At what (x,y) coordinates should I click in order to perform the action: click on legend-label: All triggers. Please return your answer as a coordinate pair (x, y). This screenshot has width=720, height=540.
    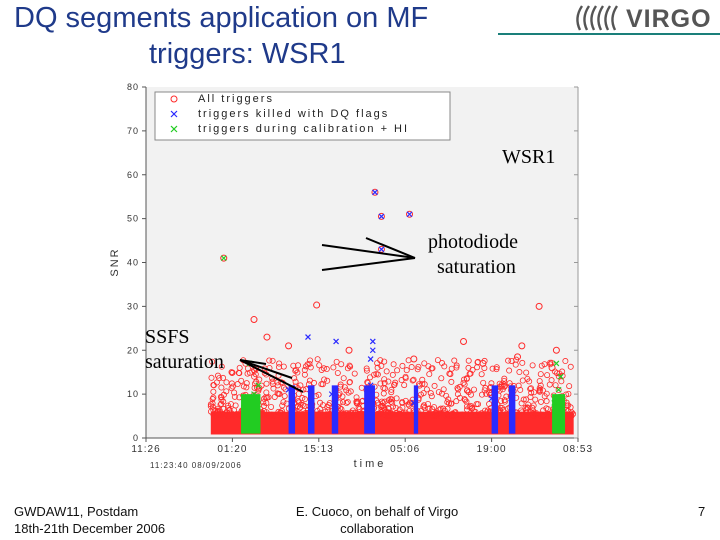
    Looking at the image, I should click on (236, 99).